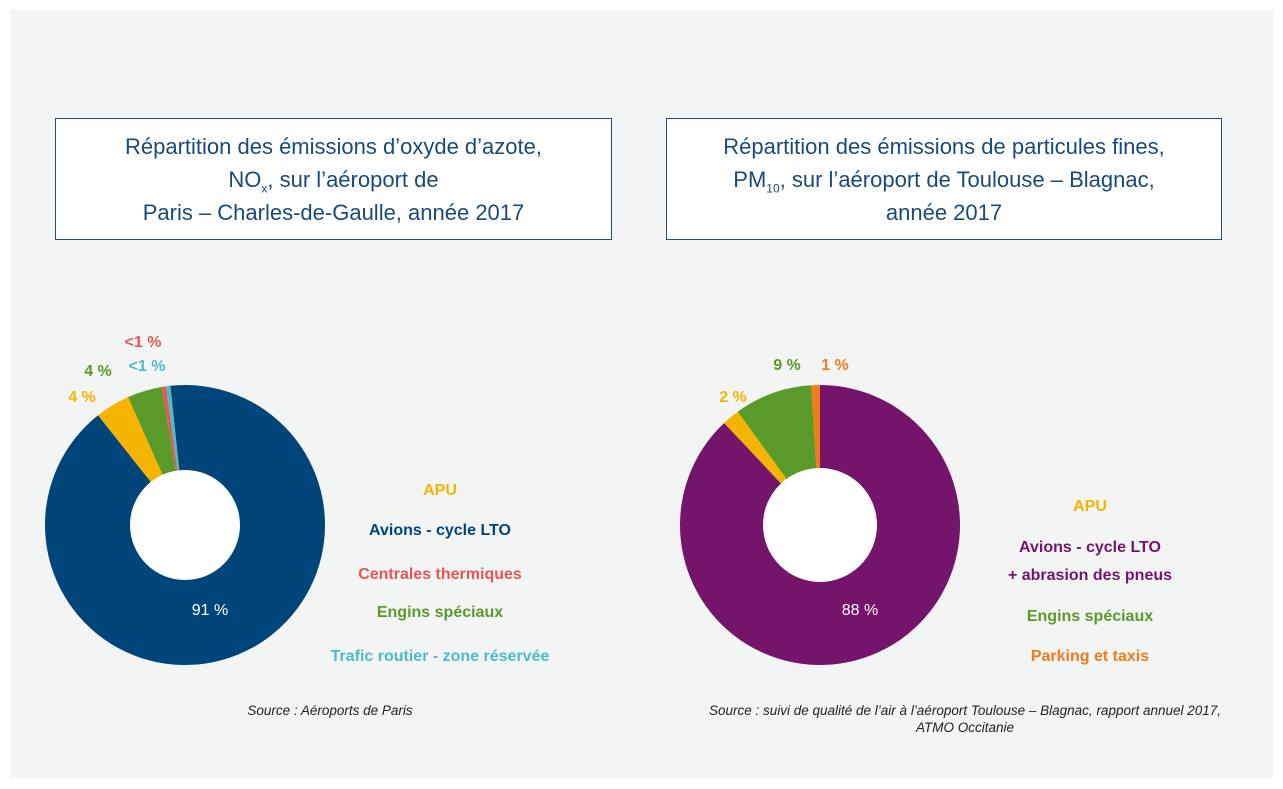 This screenshot has height=789, width=1283. Describe the element at coordinates (330, 710) in the screenshot. I see `source: Source : Aéroports de Paris` at that location.